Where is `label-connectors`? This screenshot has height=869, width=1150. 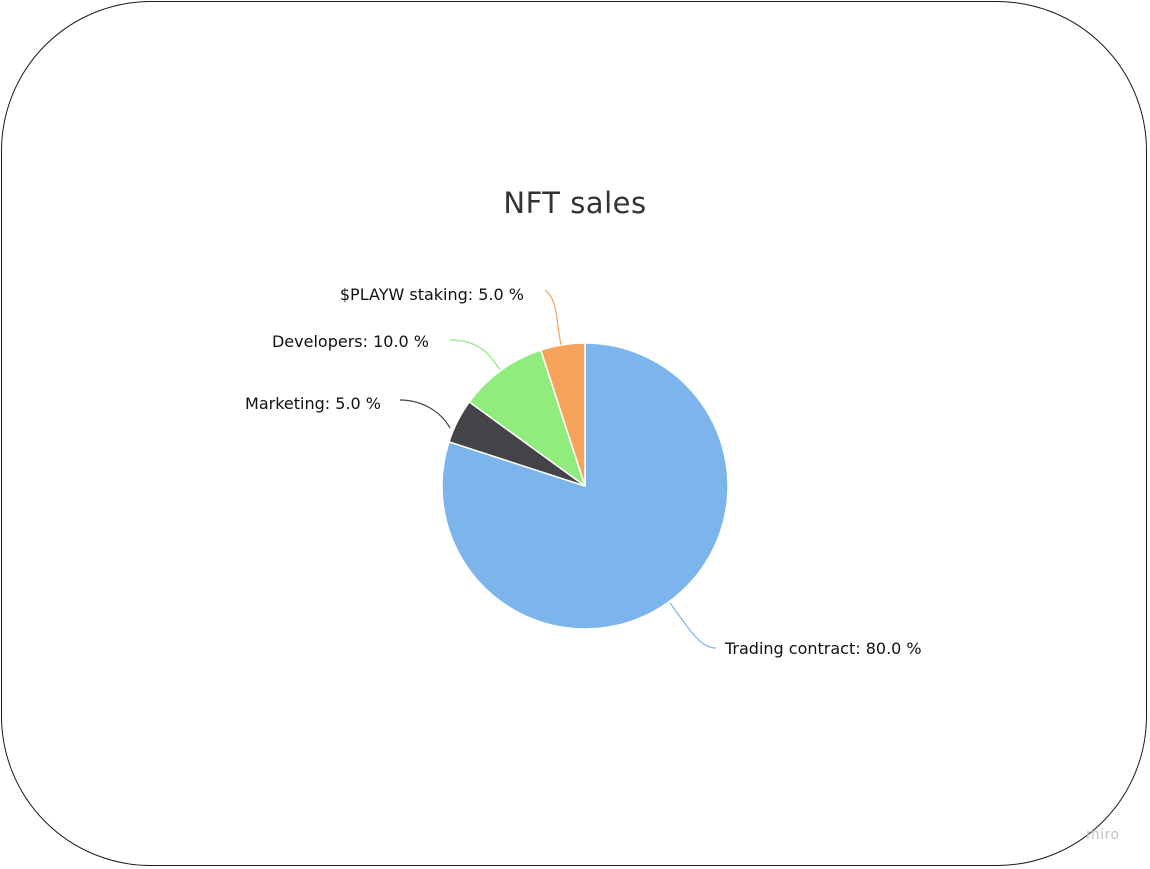 label-connectors is located at coordinates (558, 469).